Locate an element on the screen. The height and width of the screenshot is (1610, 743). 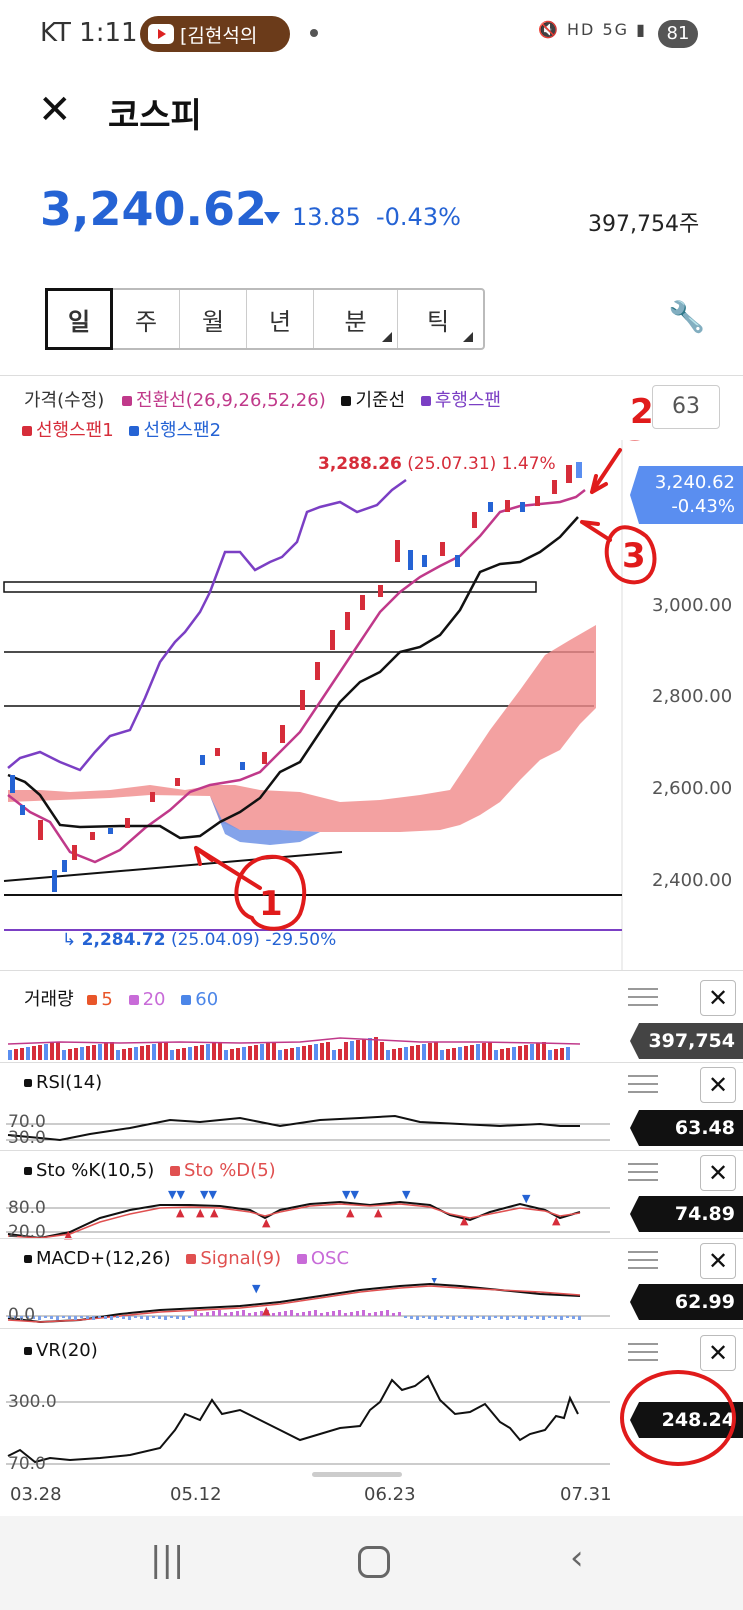
youtube-icon is located at coordinates (161, 34).